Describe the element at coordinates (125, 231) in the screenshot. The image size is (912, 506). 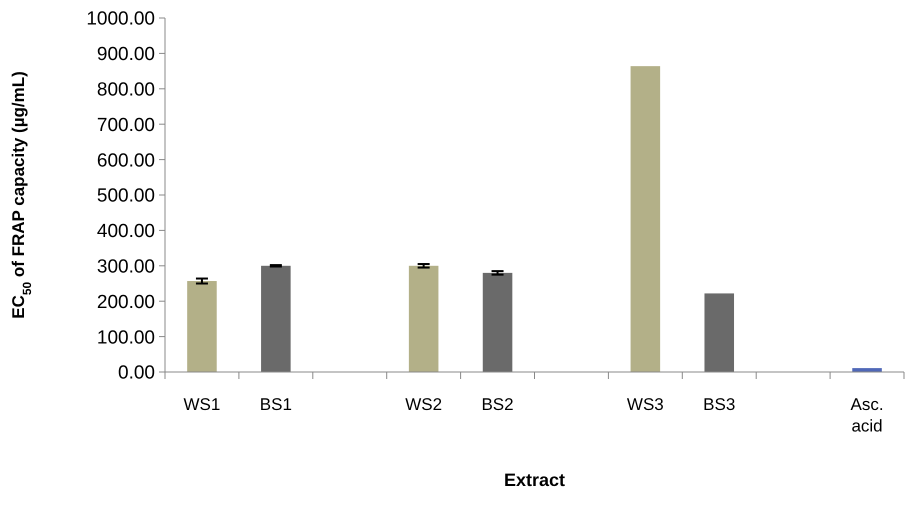
I see `y-tick-label: 400.00` at that location.